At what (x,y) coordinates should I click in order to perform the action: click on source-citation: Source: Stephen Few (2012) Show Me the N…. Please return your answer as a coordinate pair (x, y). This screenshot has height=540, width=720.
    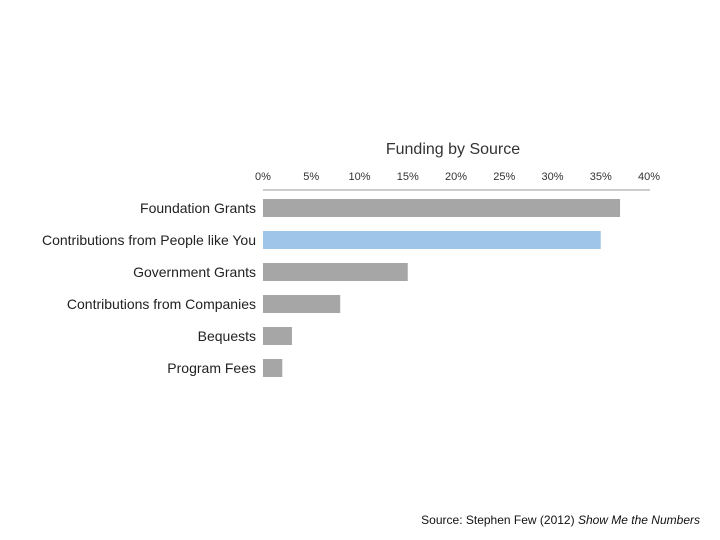
    Looking at the image, I should click on (560, 520).